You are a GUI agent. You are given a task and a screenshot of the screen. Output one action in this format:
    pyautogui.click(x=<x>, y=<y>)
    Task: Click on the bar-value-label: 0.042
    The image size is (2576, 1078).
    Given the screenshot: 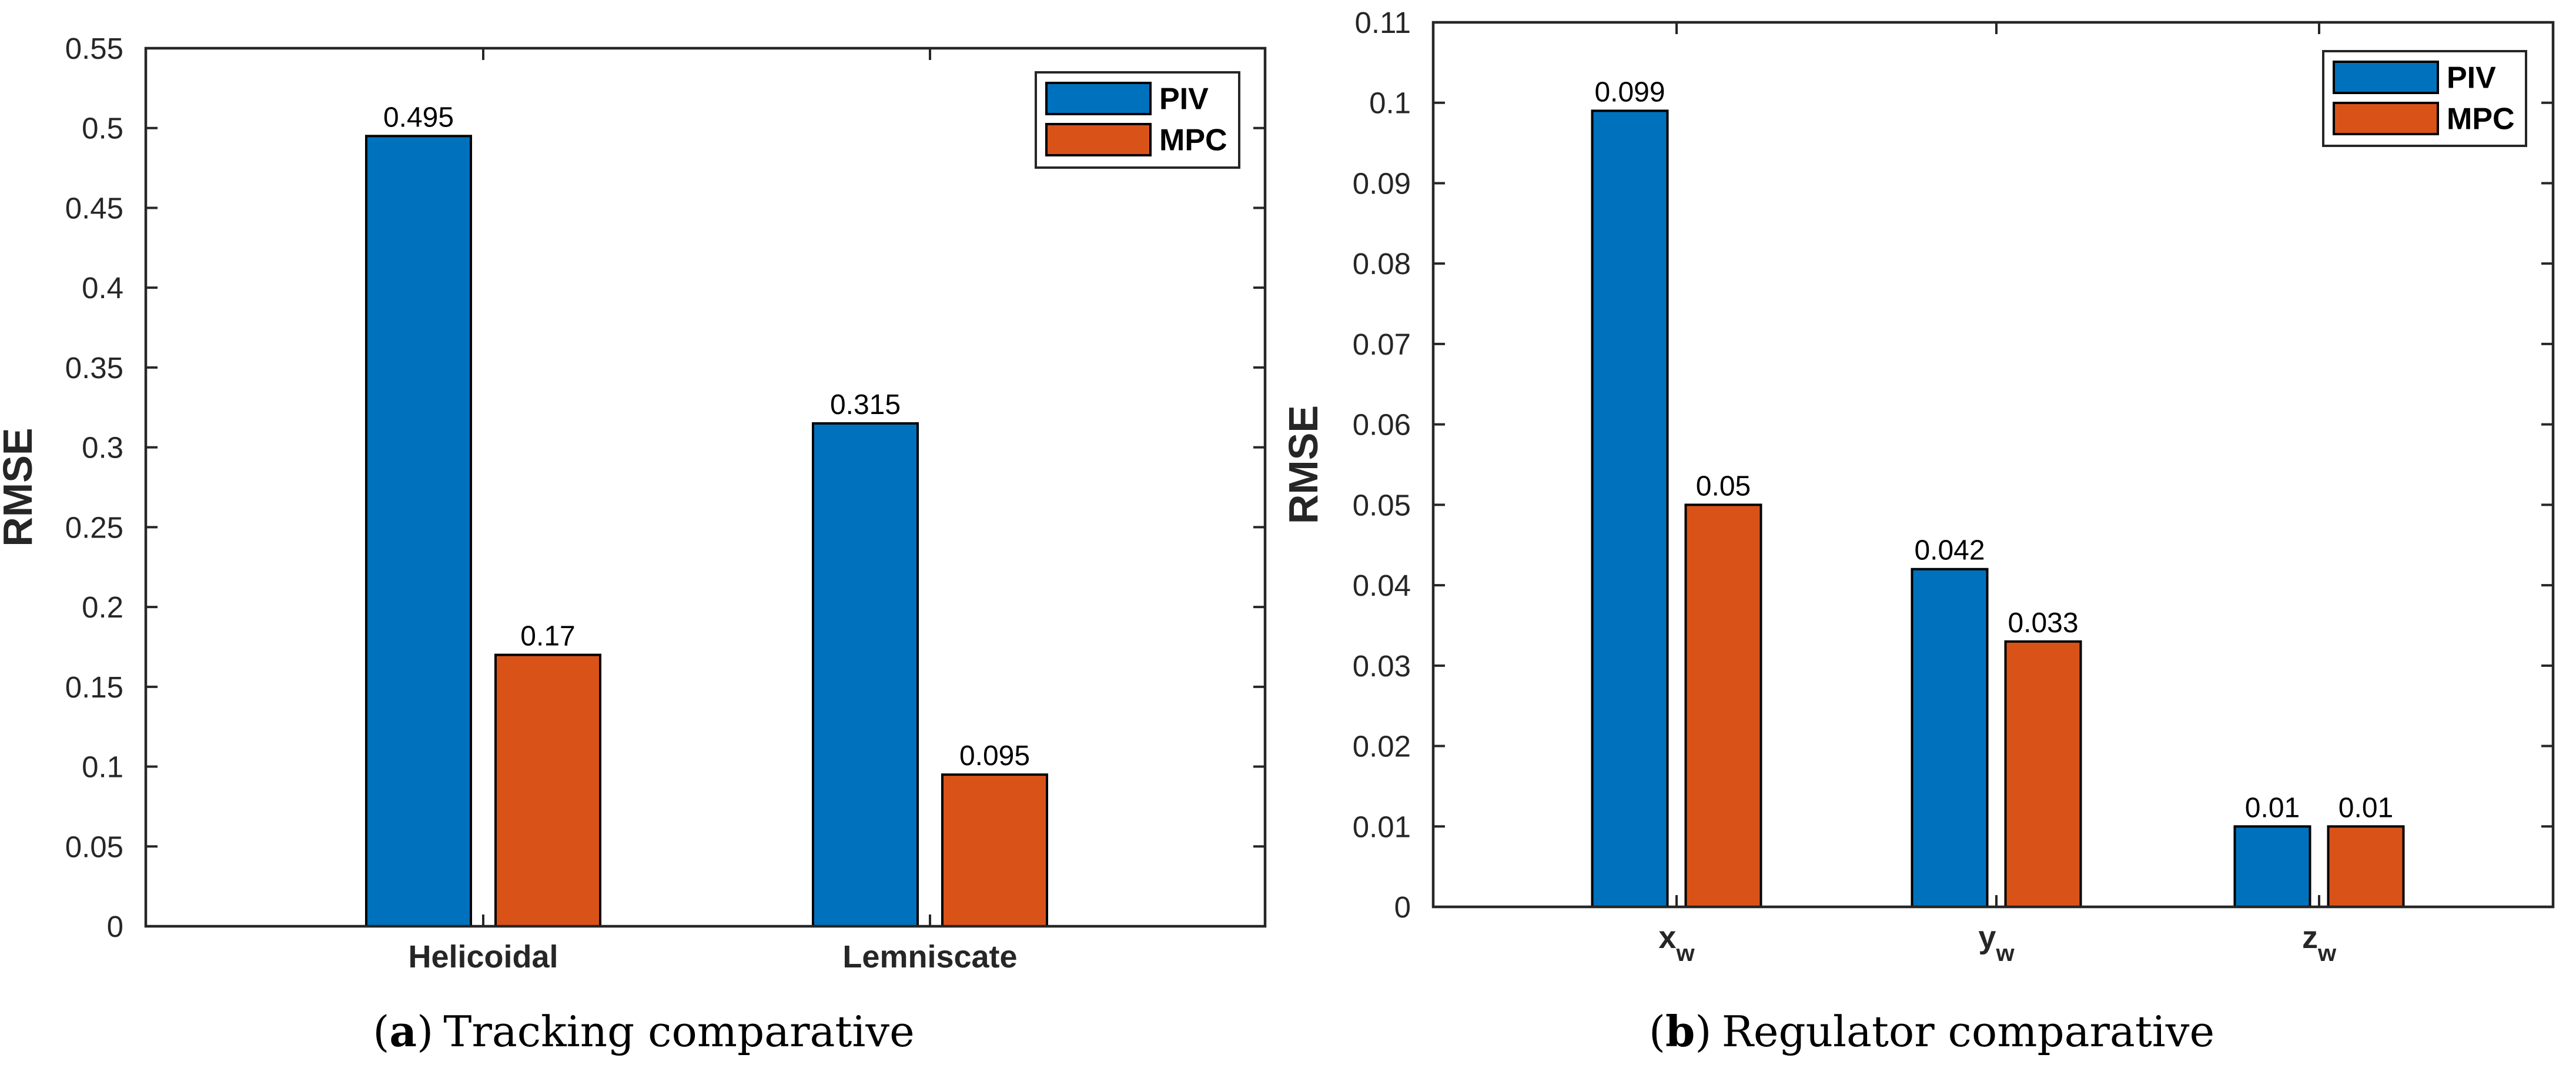 What is the action you would take?
    pyautogui.click(x=1949, y=550)
    